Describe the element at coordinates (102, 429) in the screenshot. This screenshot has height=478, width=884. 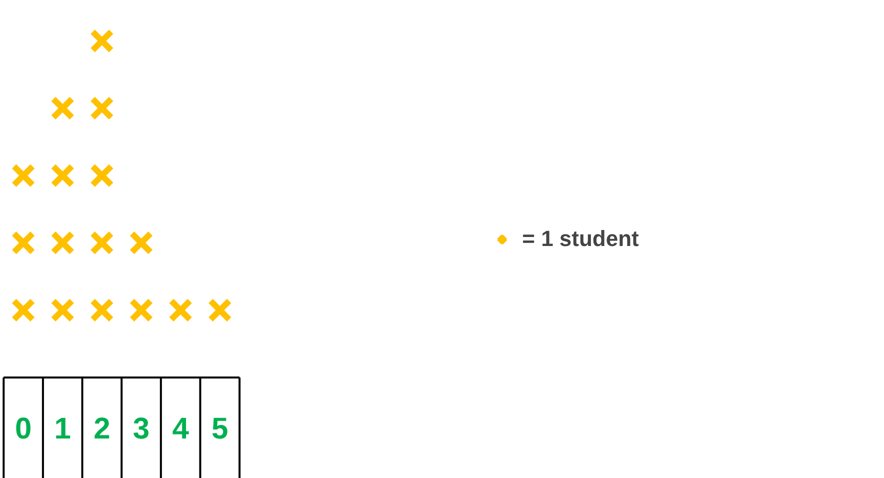
I see `x-tick-label: 2` at that location.